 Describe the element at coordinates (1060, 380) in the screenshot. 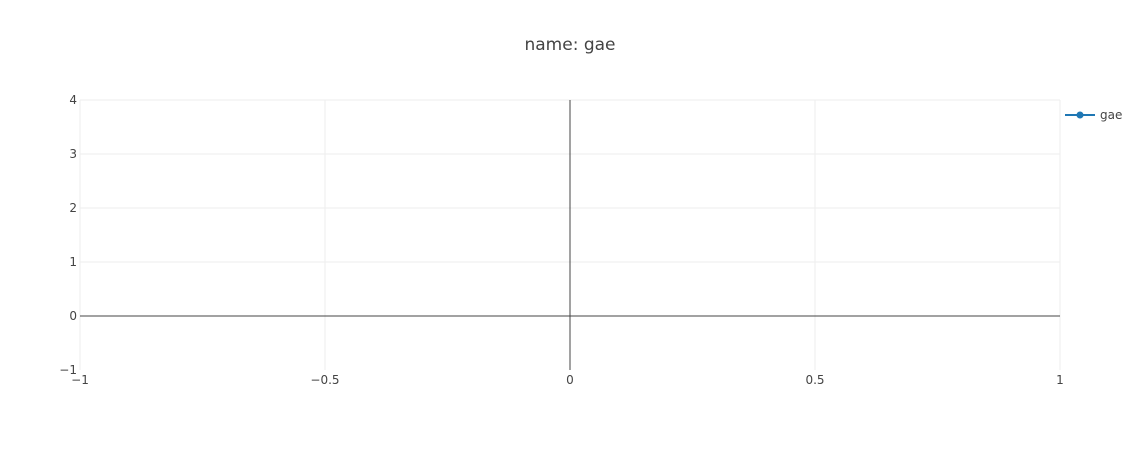

I see `x-tick-label: 1` at that location.